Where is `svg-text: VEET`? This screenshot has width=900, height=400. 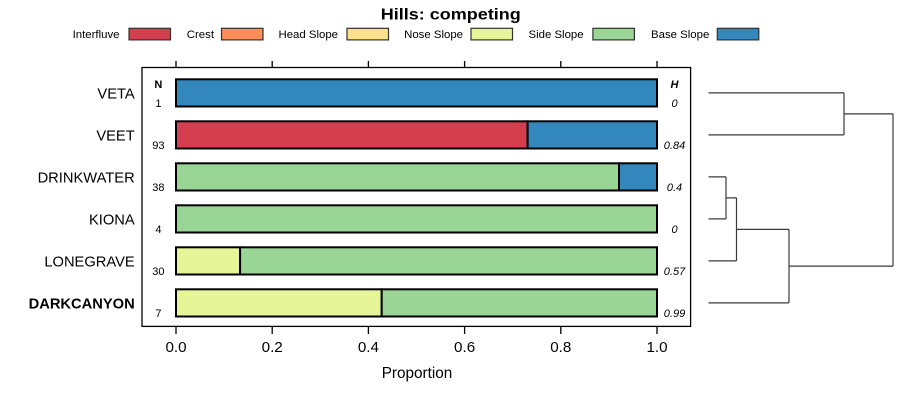 svg-text: VEET is located at coordinates (115, 137).